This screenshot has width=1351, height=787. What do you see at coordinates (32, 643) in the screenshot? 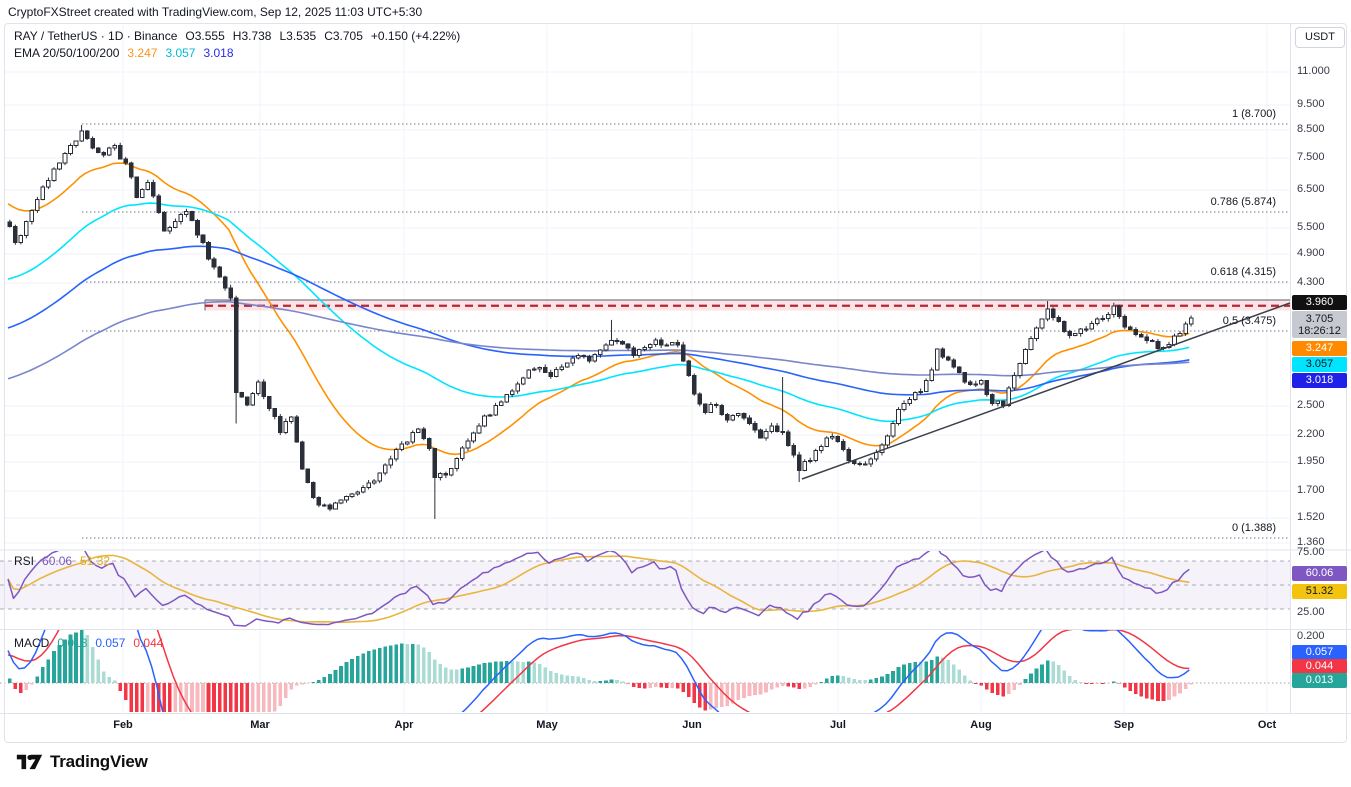
I see `macd-label: MACD` at bounding box center [32, 643].